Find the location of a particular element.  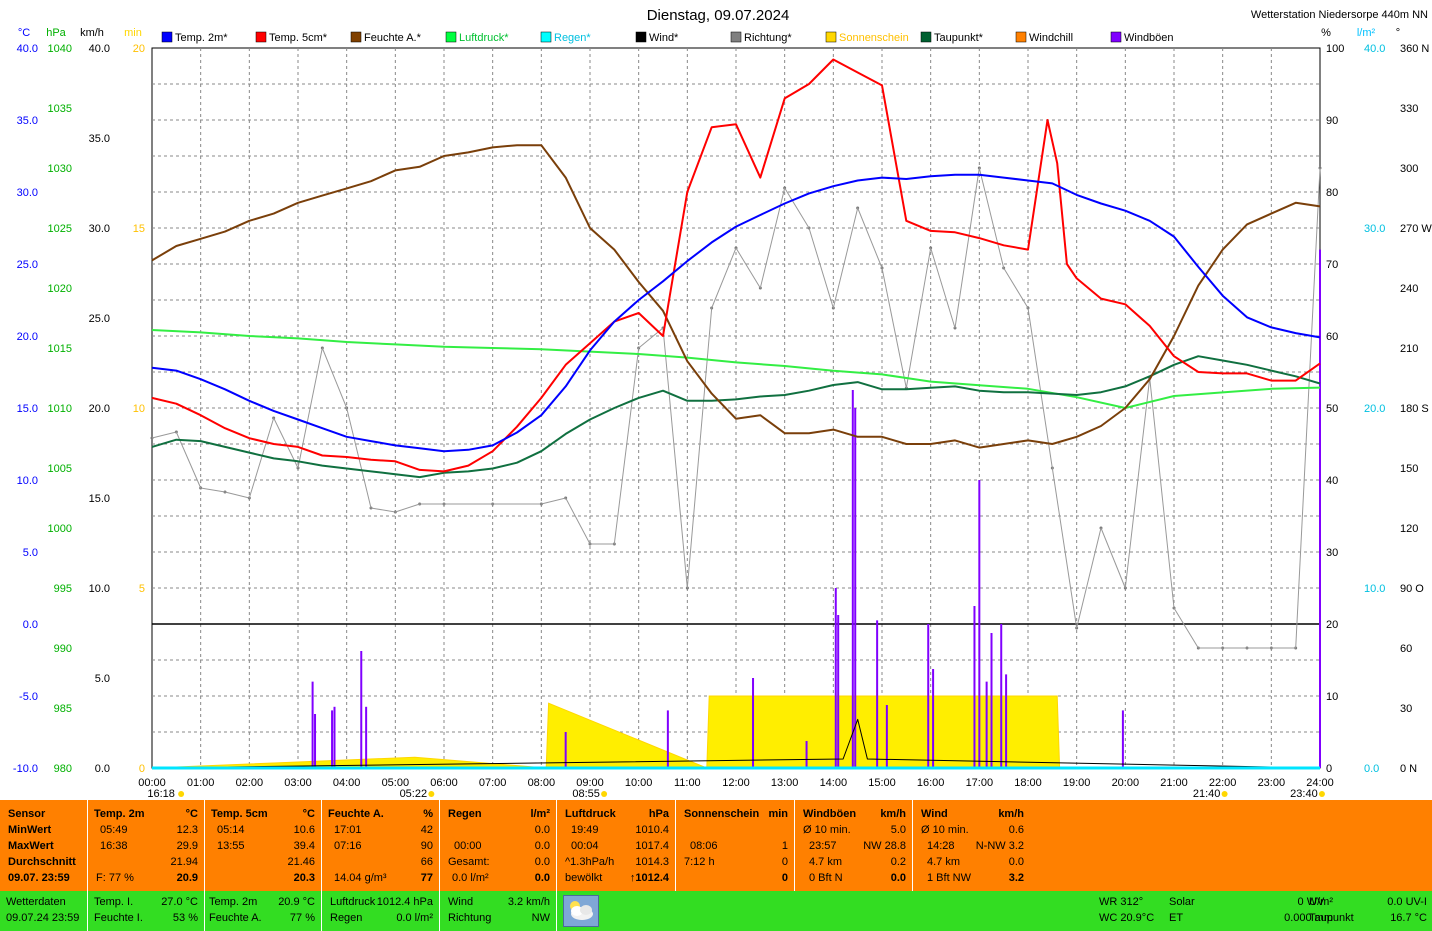

temp2m-avg: 21.94 is located at coordinates (184, 862).